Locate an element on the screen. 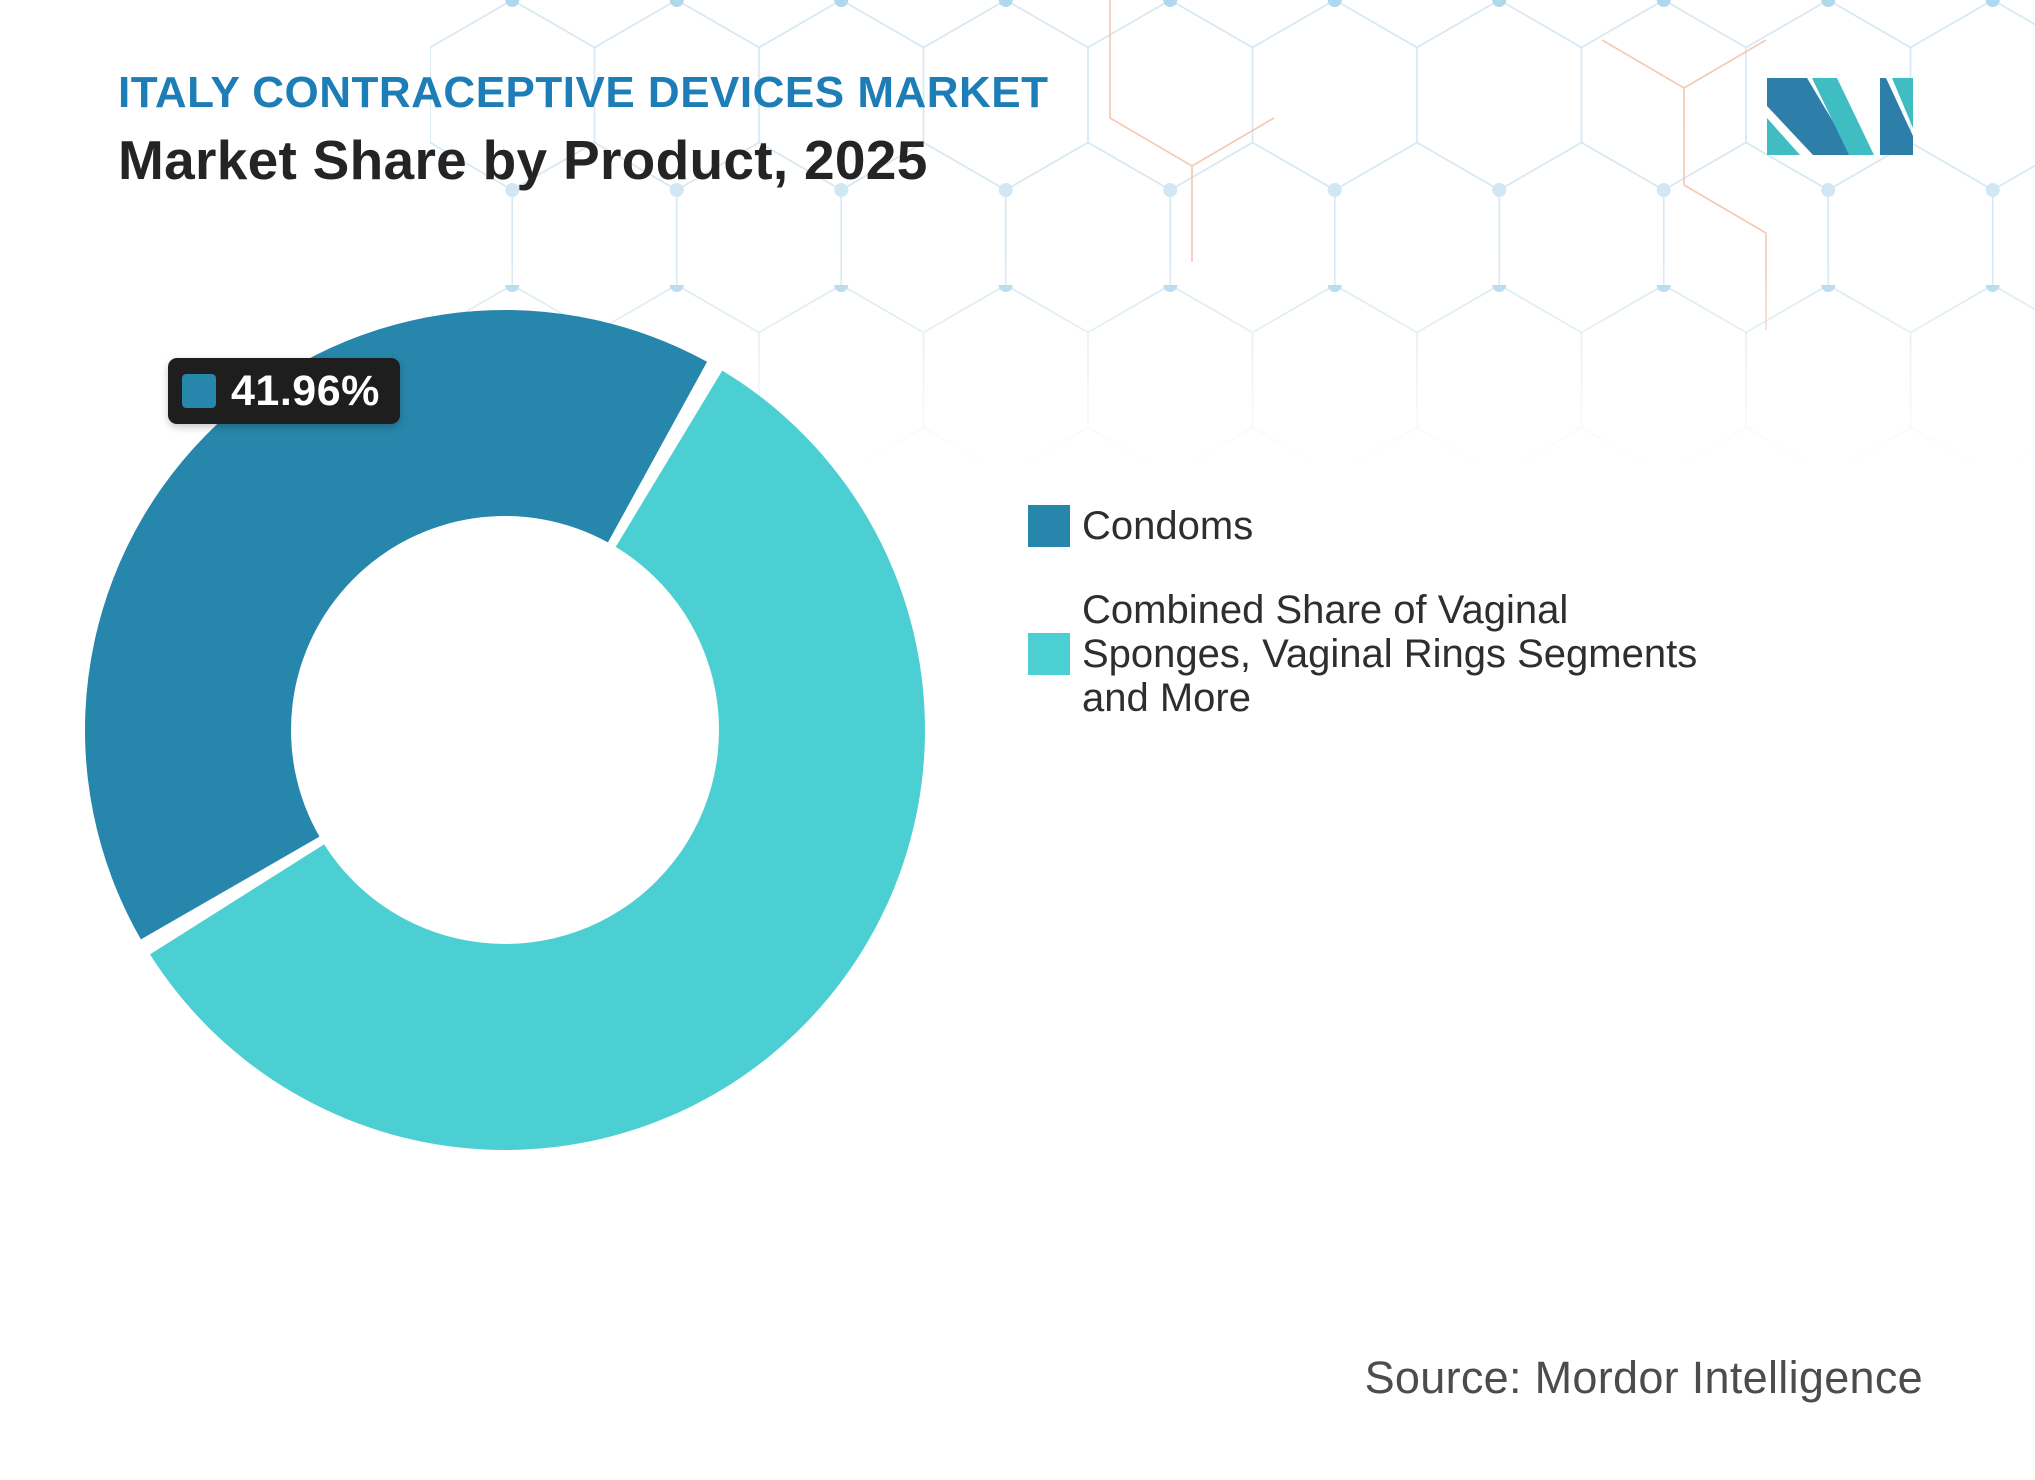 Image resolution: width=2035 pixels, height=1480 pixels. legend-item-condoms: Condoms is located at coordinates (1378, 526).